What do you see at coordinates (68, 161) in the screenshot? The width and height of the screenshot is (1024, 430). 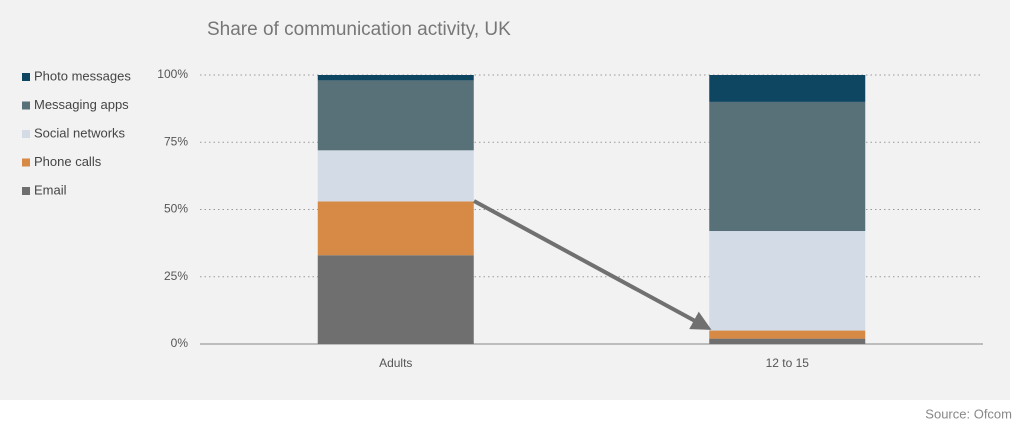 I see `legend-label: Phone calls` at bounding box center [68, 161].